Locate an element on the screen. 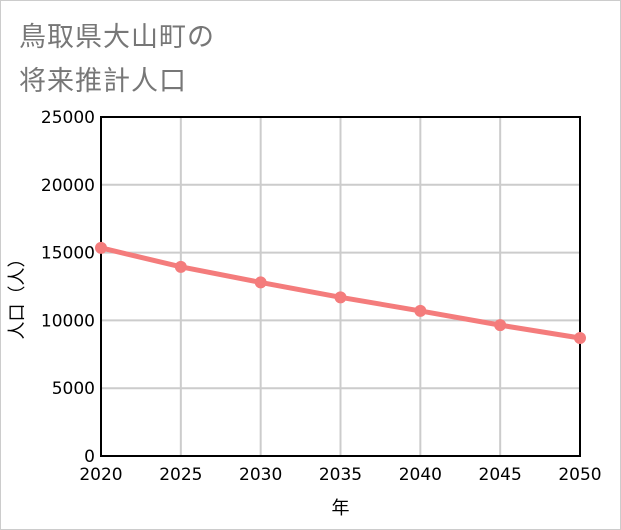 The image size is (621, 530). x-tick-label: 2045 is located at coordinates (500, 475).